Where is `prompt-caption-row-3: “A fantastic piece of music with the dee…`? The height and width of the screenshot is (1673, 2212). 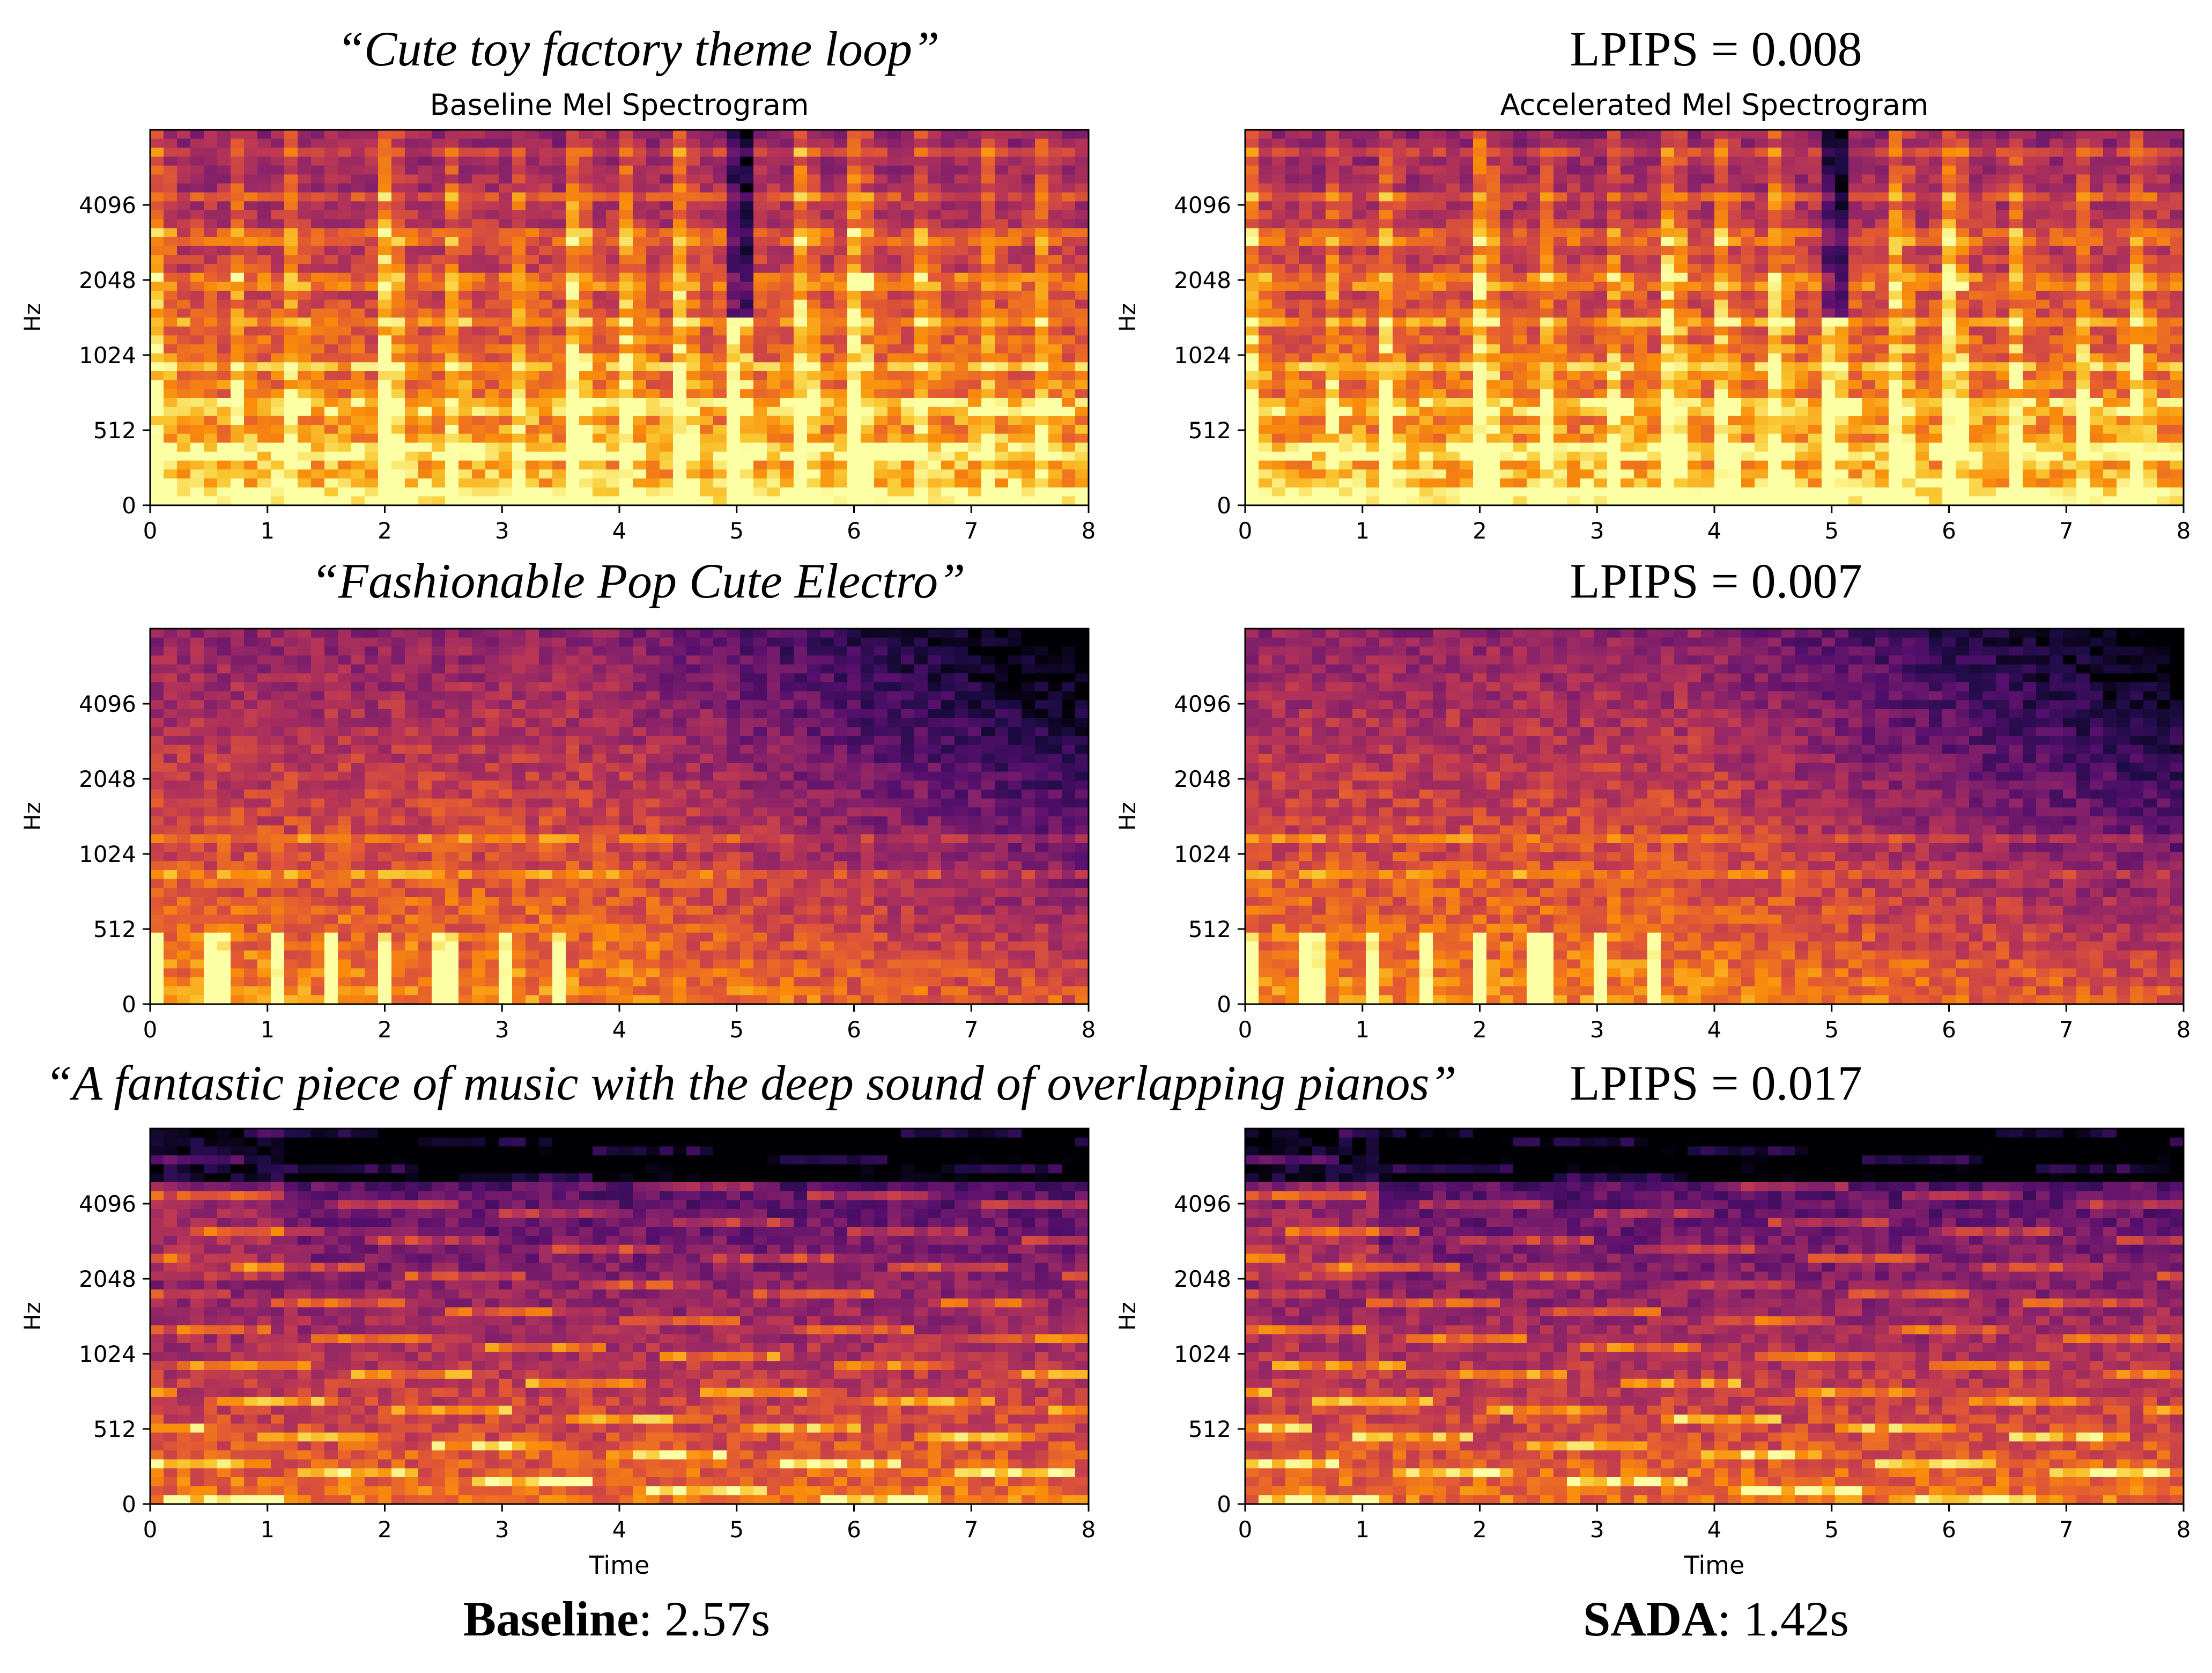 prompt-caption-row-3: “A fantastic piece of music with the dee… is located at coordinates (751, 1083).